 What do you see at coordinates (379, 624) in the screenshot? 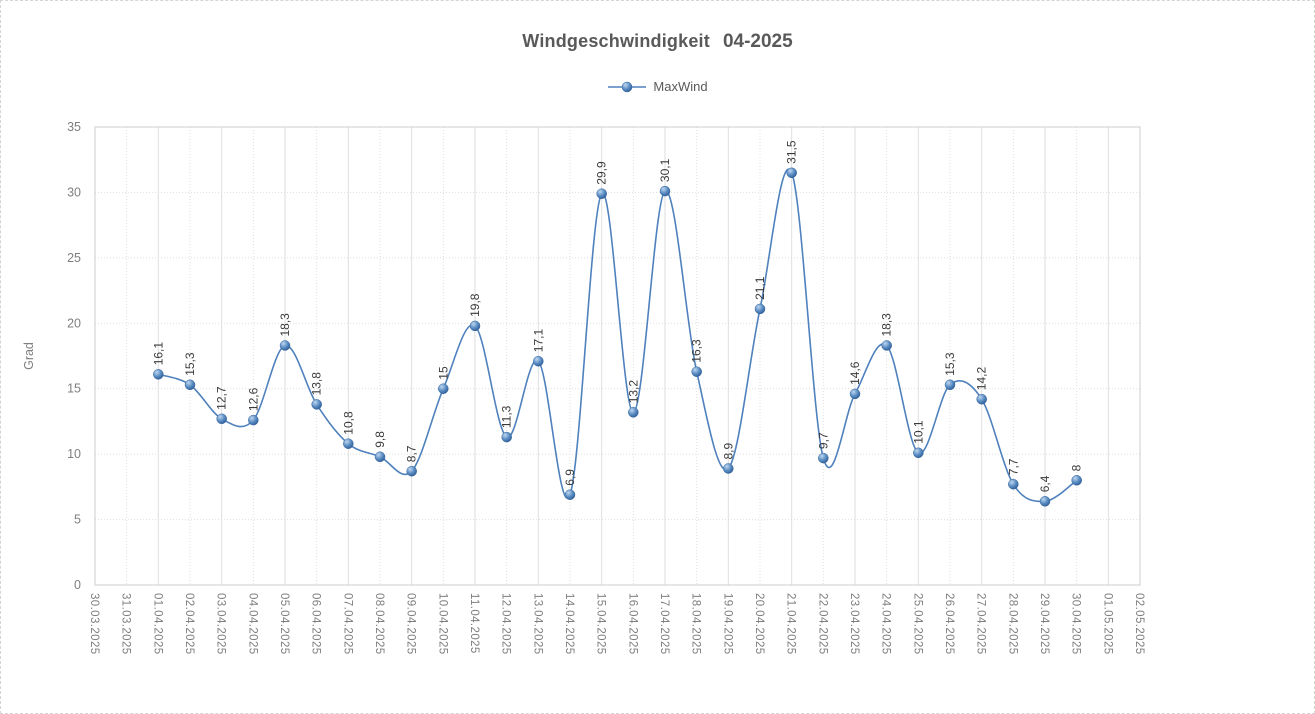
I see `x-tick-label: 08.04.2025` at bounding box center [379, 624].